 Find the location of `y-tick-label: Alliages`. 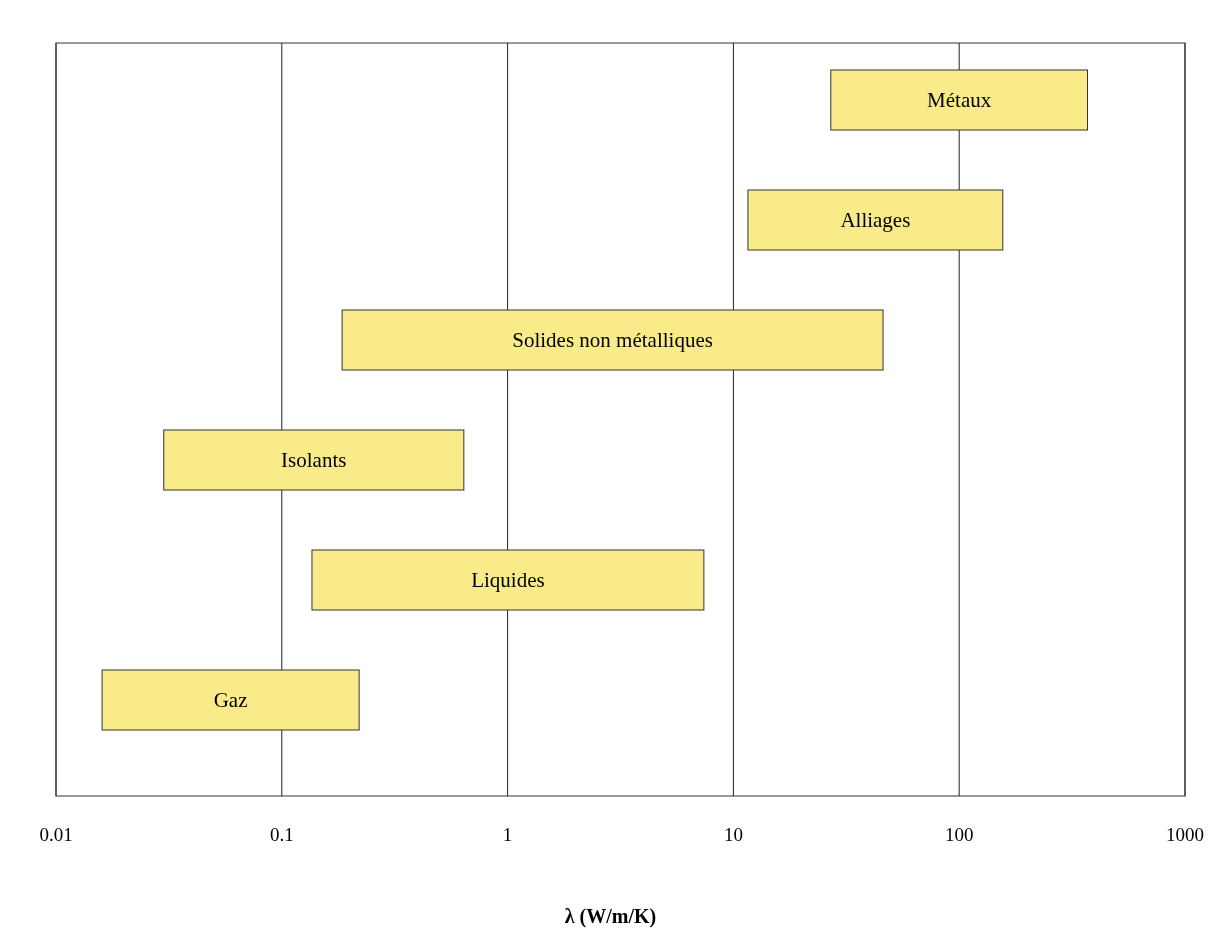

y-tick-label: Alliages is located at coordinates (875, 220).